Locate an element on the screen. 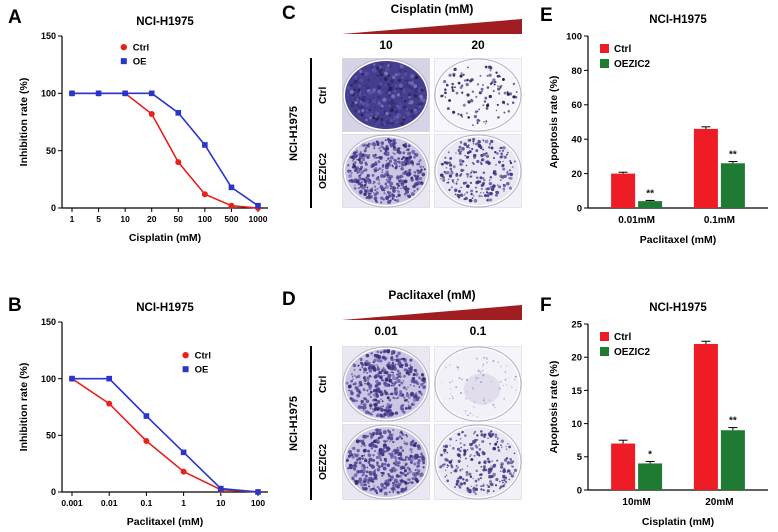 This screenshot has width=778, height=532. svg-text: 15 is located at coordinates (576, 391).